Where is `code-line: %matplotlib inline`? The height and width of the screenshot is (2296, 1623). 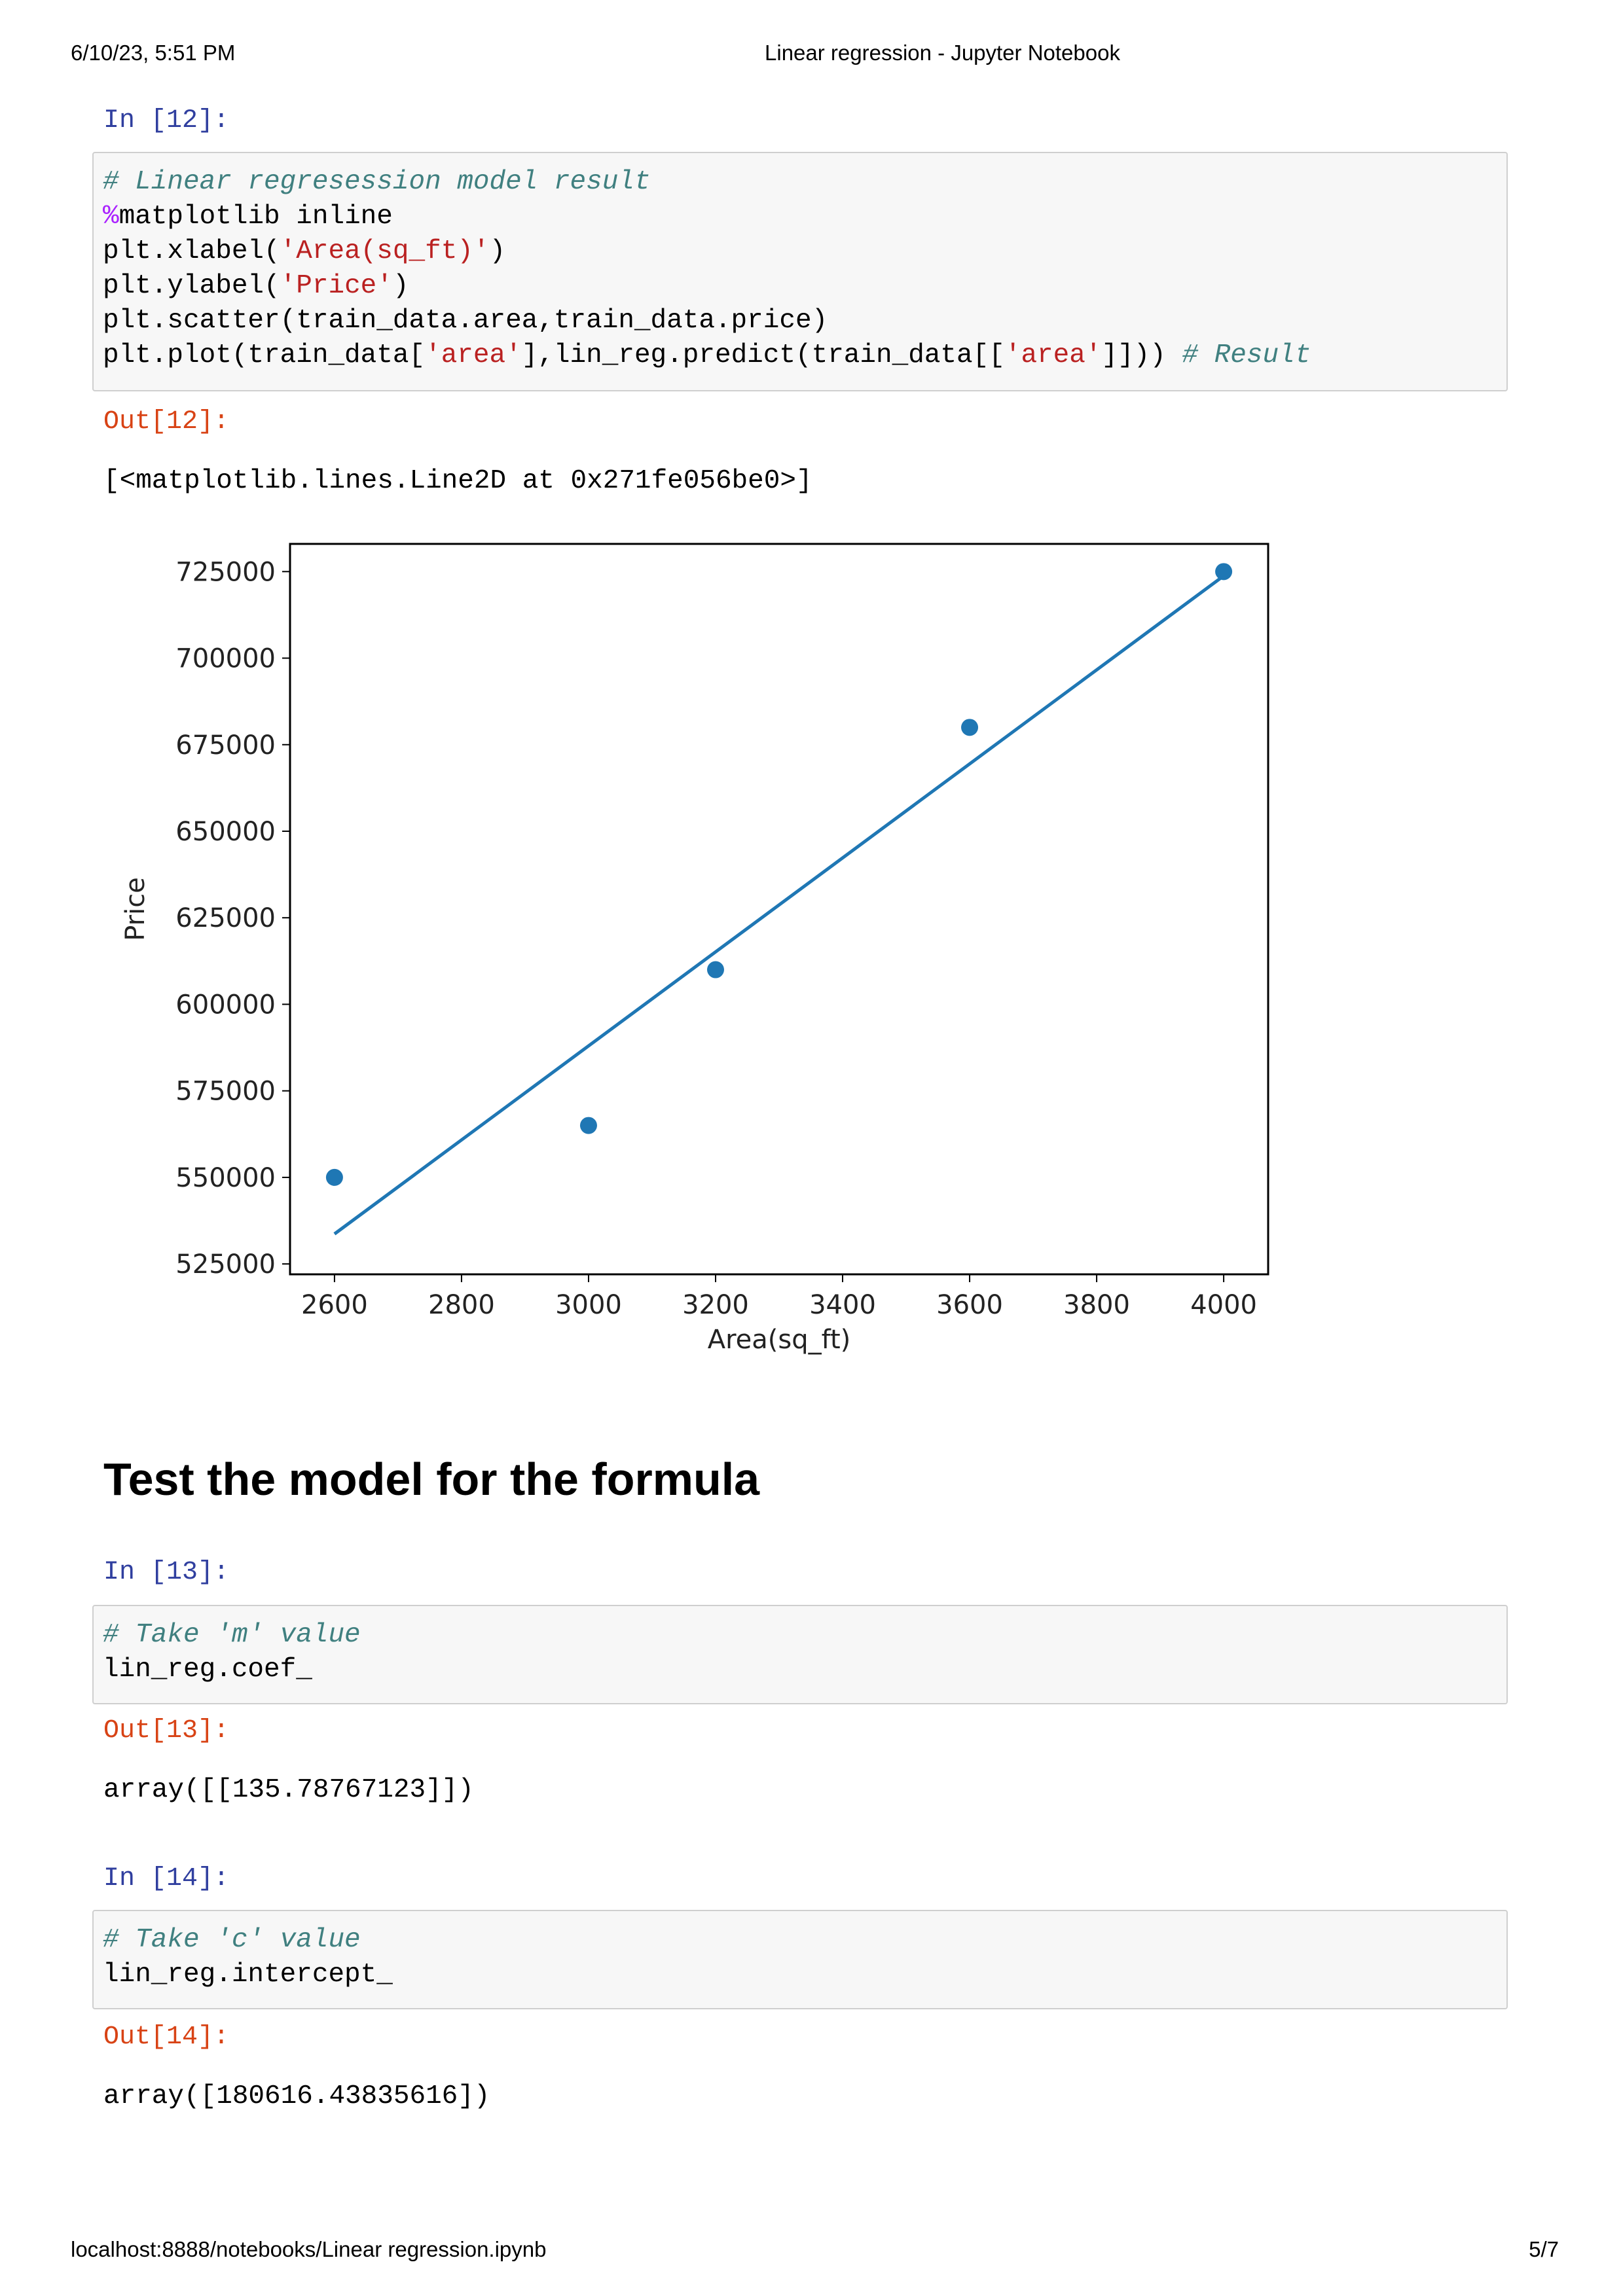
code-line: %matplotlib inline is located at coordinates (248, 217).